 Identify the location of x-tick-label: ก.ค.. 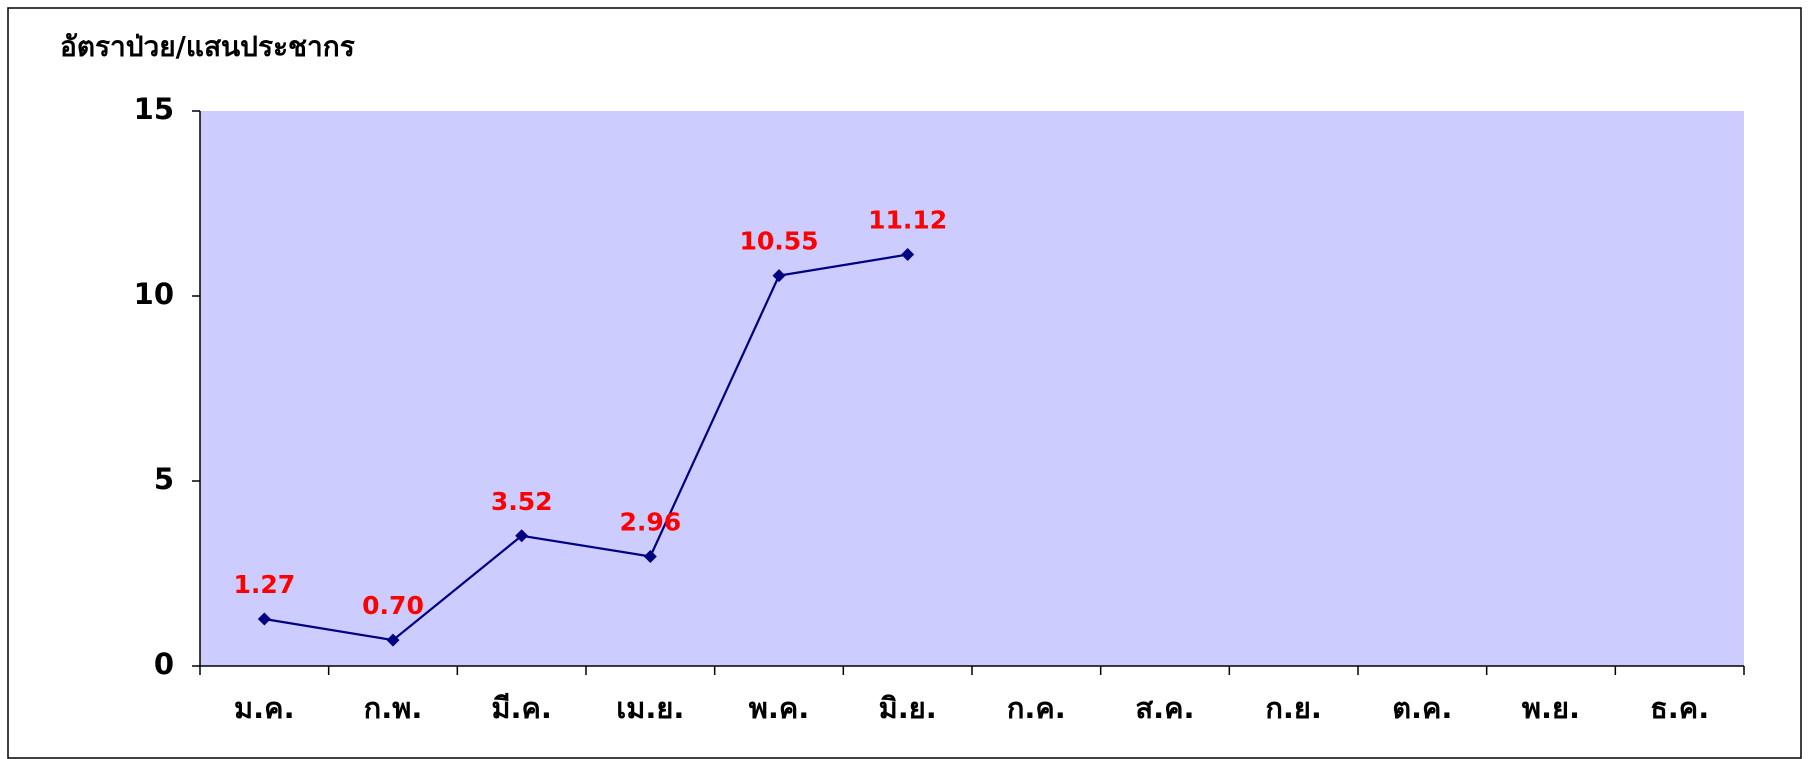
(1036, 708).